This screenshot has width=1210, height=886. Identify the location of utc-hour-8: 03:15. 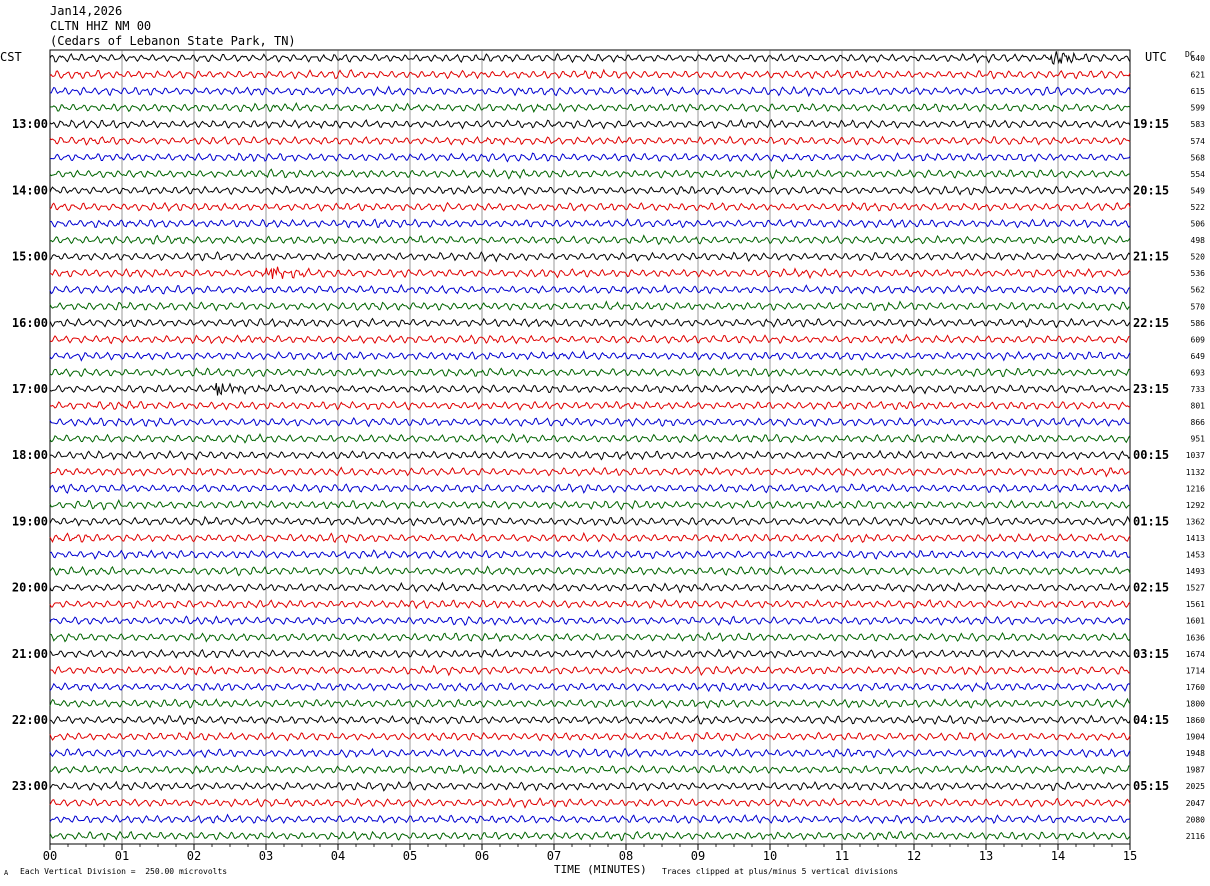
(1151, 654).